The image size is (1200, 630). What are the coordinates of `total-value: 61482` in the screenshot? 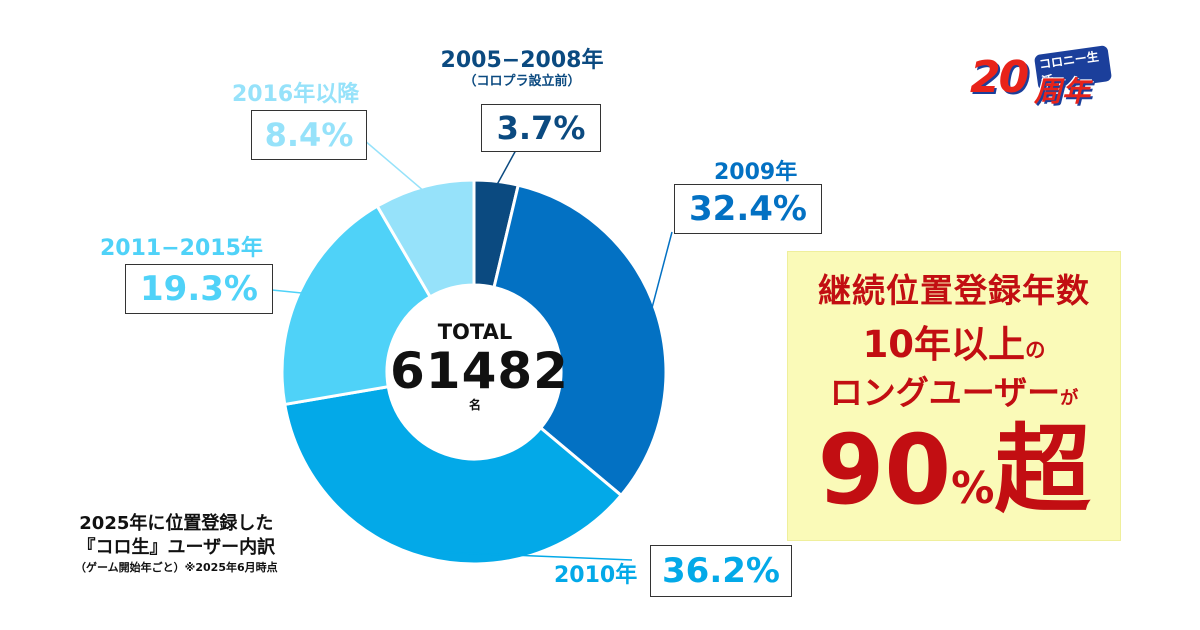 It's located at (479, 371).